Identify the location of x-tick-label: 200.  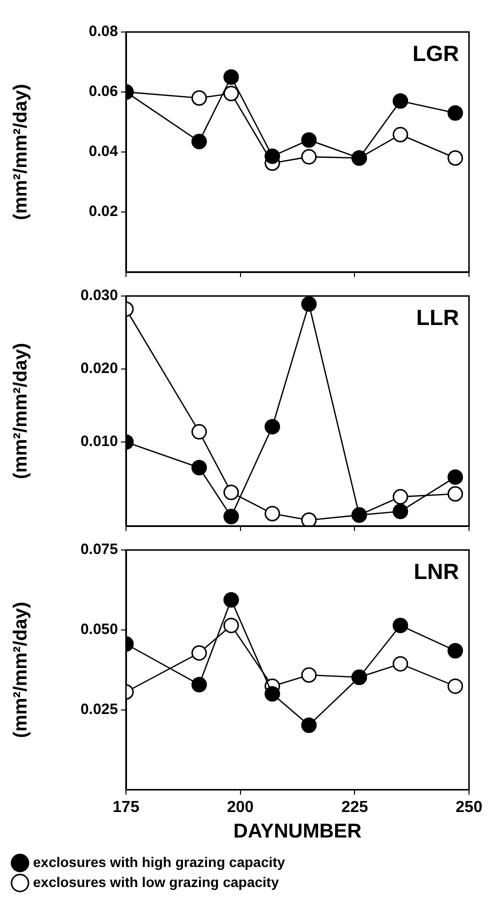
(240, 807).